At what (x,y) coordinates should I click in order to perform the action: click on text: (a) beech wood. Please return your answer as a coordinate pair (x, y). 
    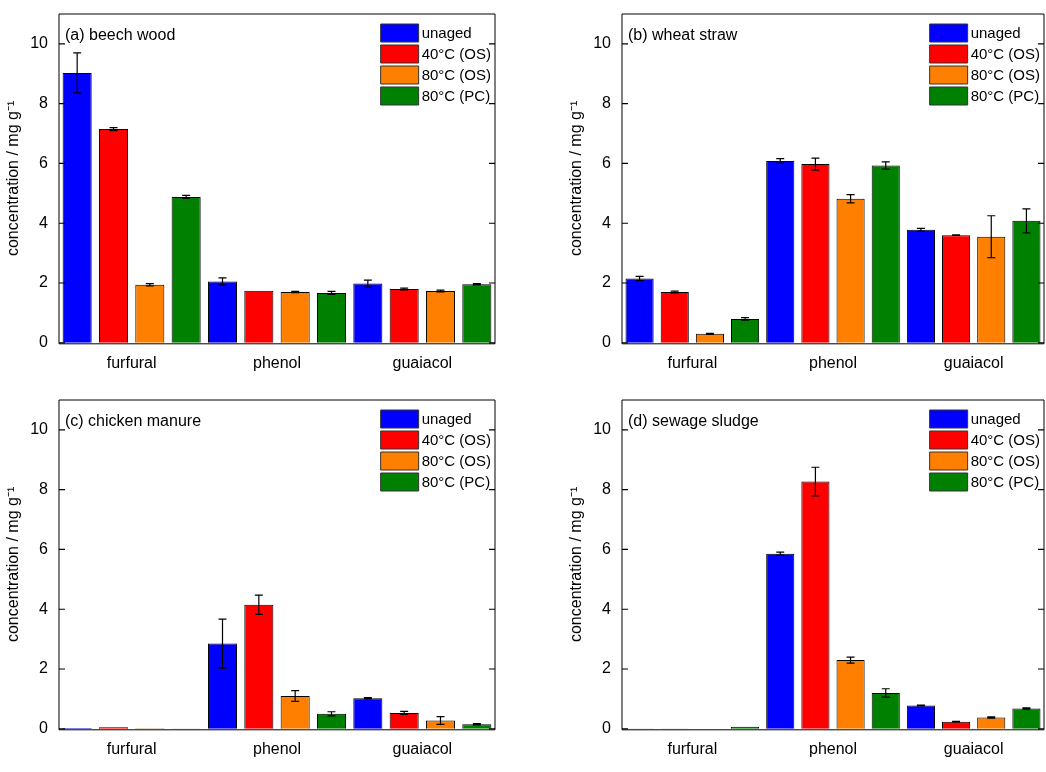
    Looking at the image, I should click on (120, 35).